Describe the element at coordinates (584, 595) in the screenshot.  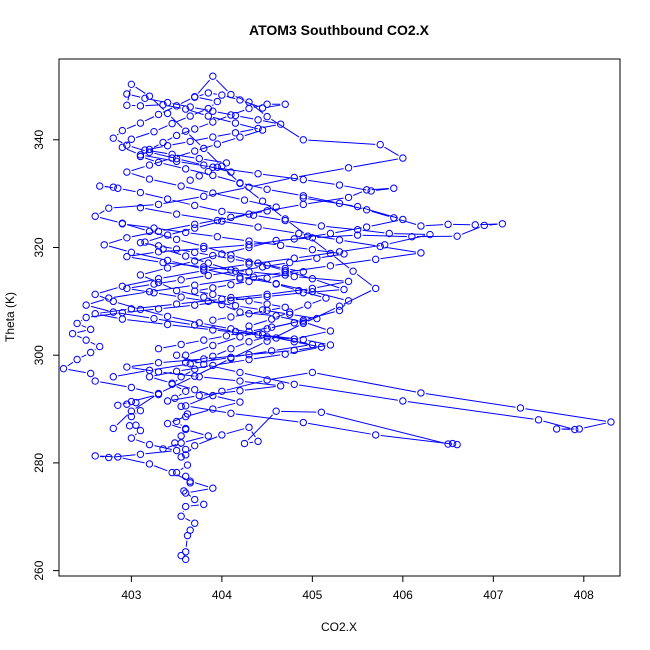
I see `x-tick-label: 408` at that location.